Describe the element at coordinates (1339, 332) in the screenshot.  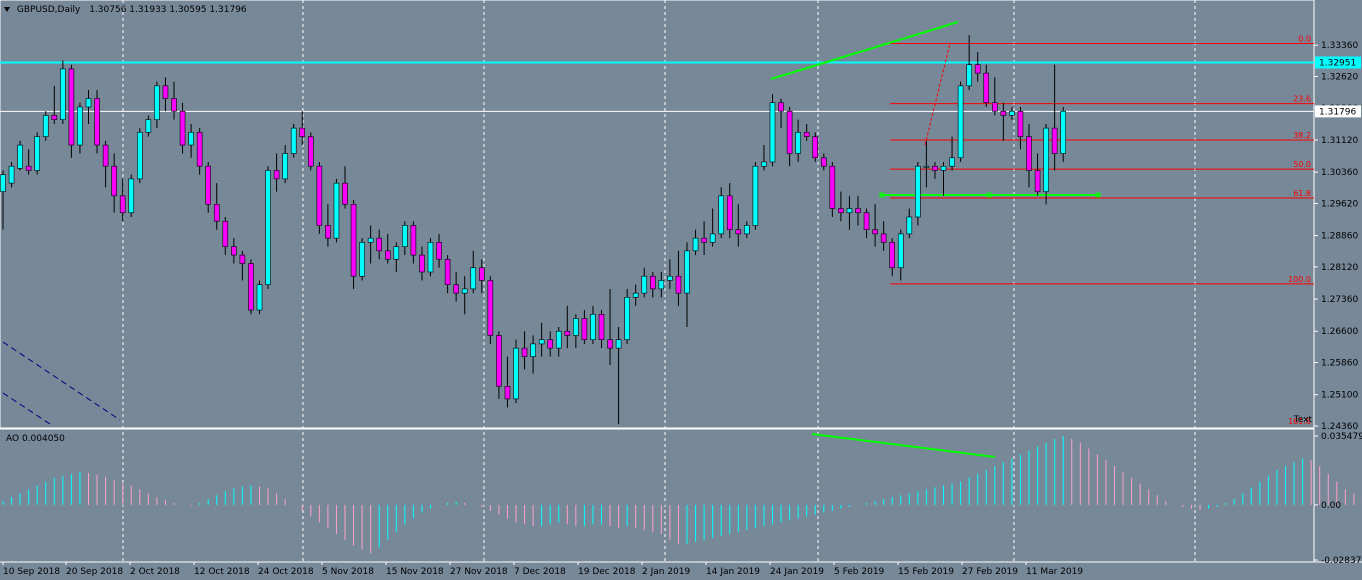
I see `price-tick-label: 1.26600` at that location.